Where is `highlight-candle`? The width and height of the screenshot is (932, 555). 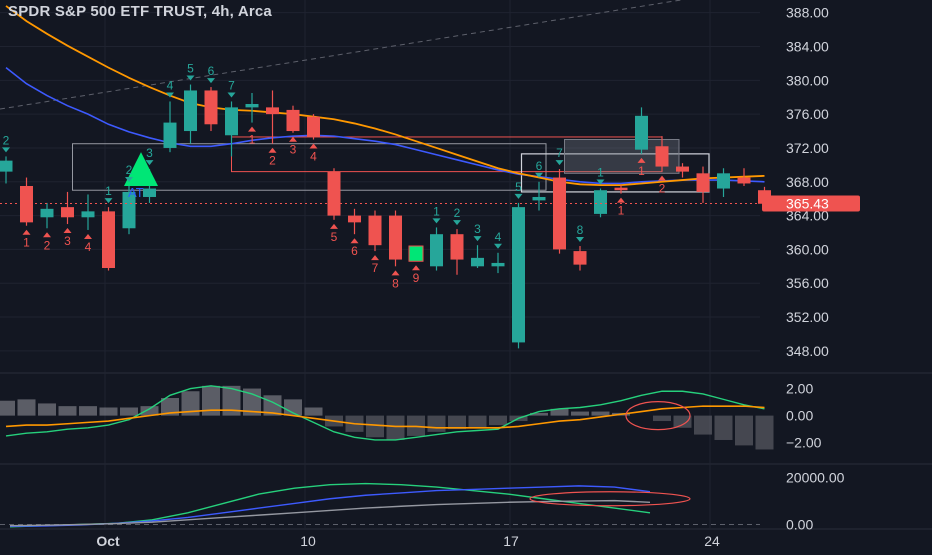 highlight-candle is located at coordinates (416, 253).